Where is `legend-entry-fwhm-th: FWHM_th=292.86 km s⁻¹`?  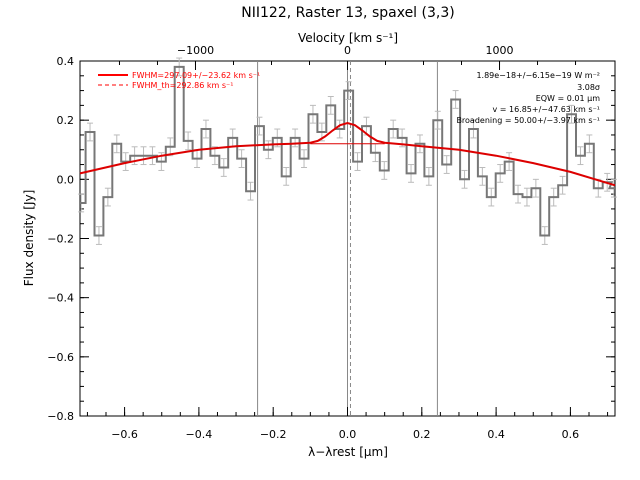 legend-entry-fwhm-th: FWHM_th=292.86 km s⁻¹ is located at coordinates (182, 85).